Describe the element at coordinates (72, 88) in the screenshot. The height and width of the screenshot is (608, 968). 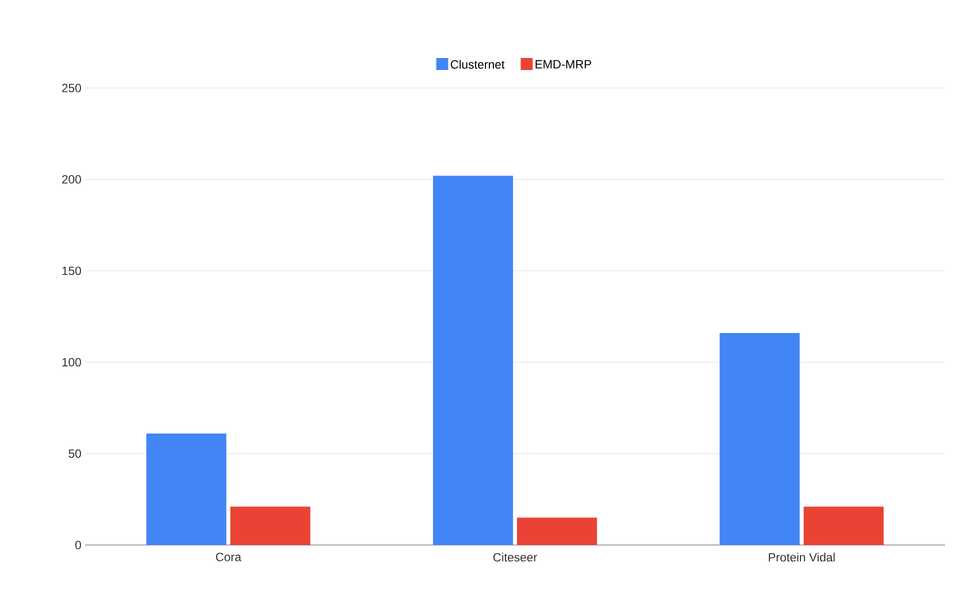
I see `y-tick-label: 250` at that location.